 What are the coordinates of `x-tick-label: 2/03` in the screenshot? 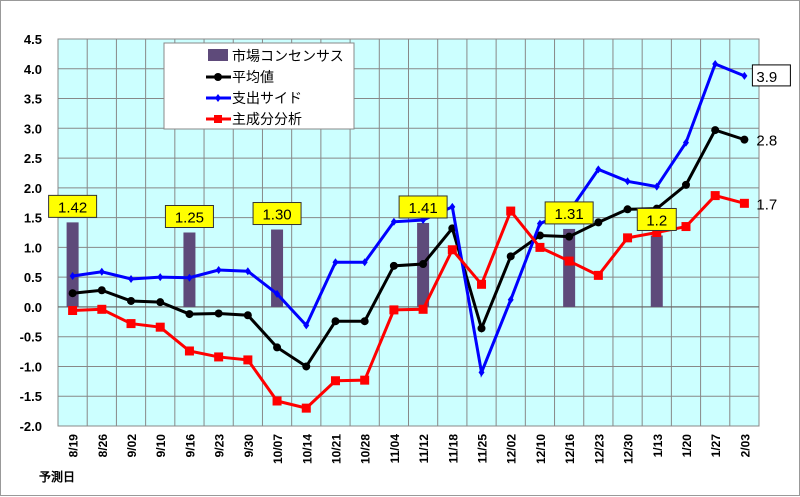 It's located at (745, 446).